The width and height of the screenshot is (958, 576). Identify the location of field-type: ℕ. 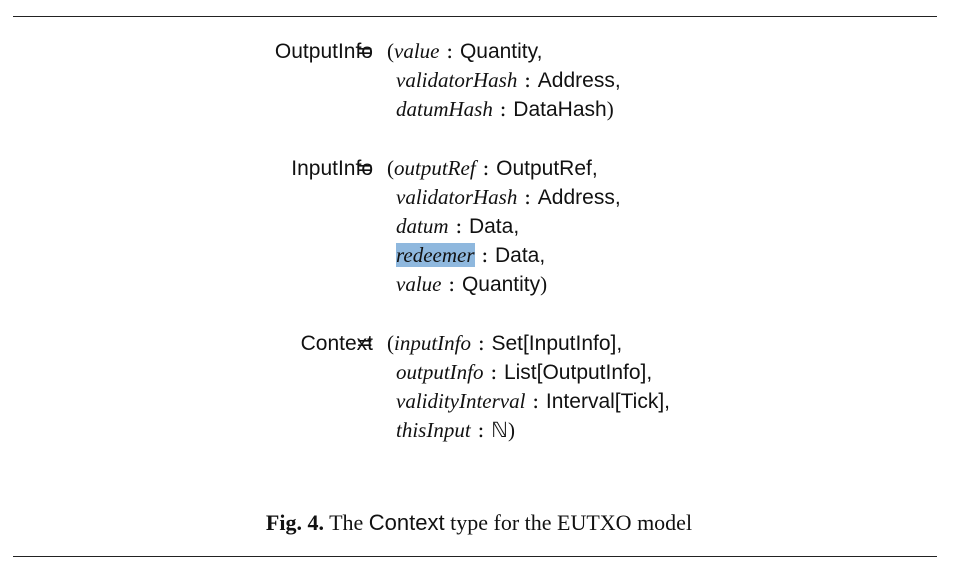
(499, 430).